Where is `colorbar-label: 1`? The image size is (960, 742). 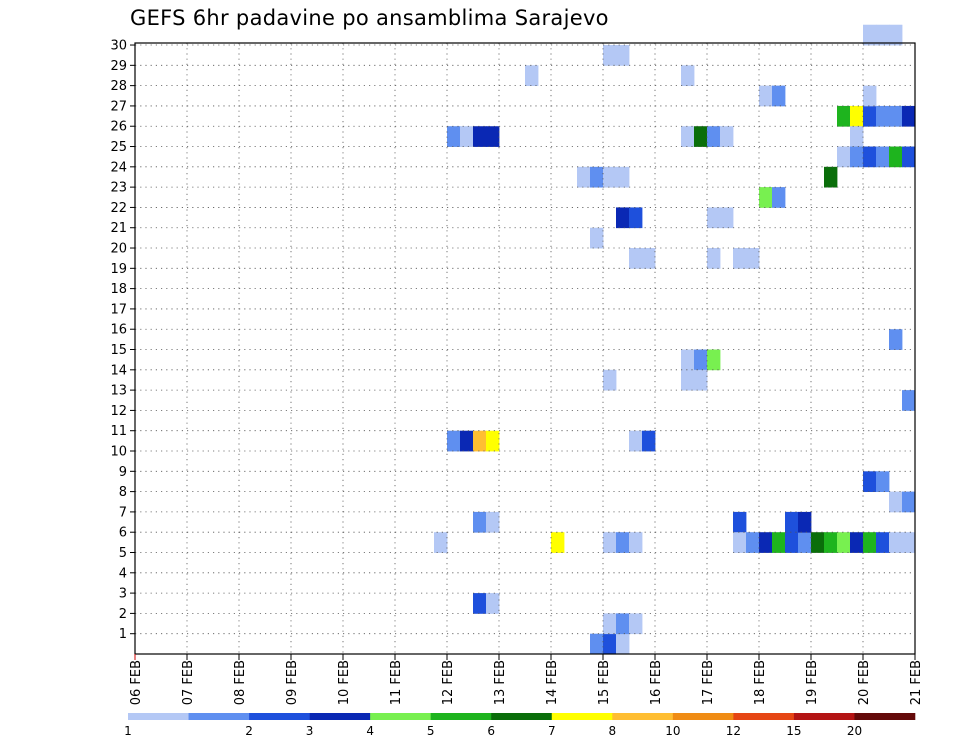
colorbar-label: 1 is located at coordinates (128, 731).